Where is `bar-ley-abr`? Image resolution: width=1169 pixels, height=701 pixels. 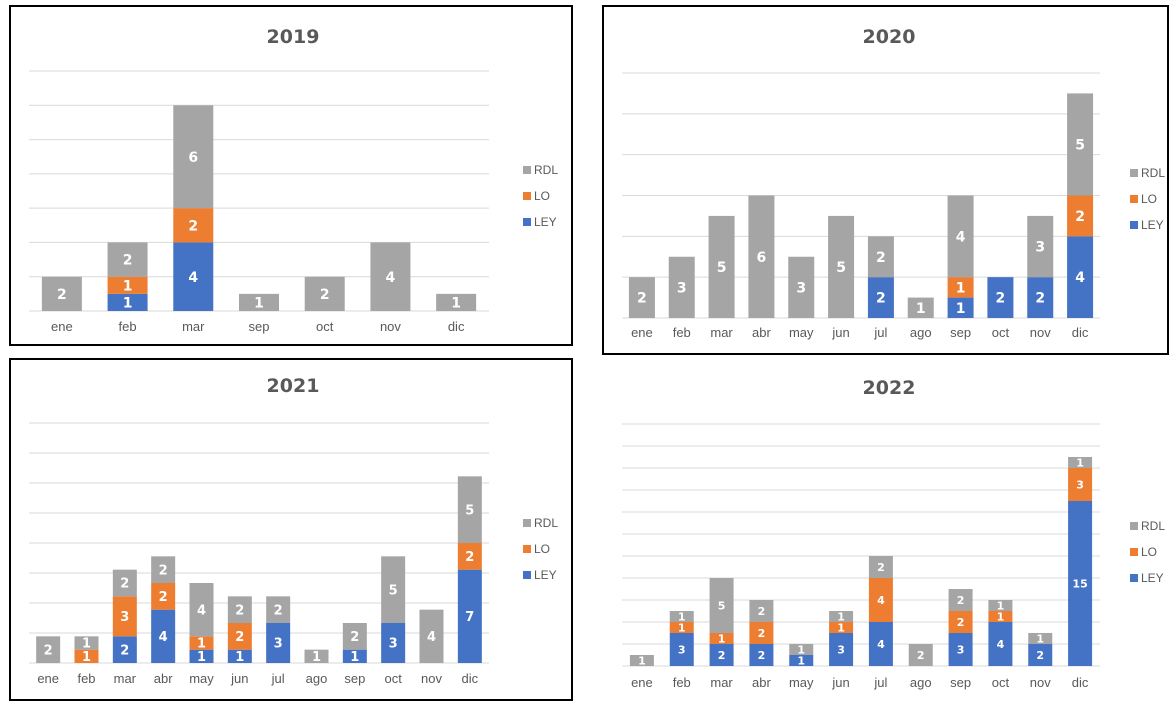 bar-ley-abr is located at coordinates (163, 636).